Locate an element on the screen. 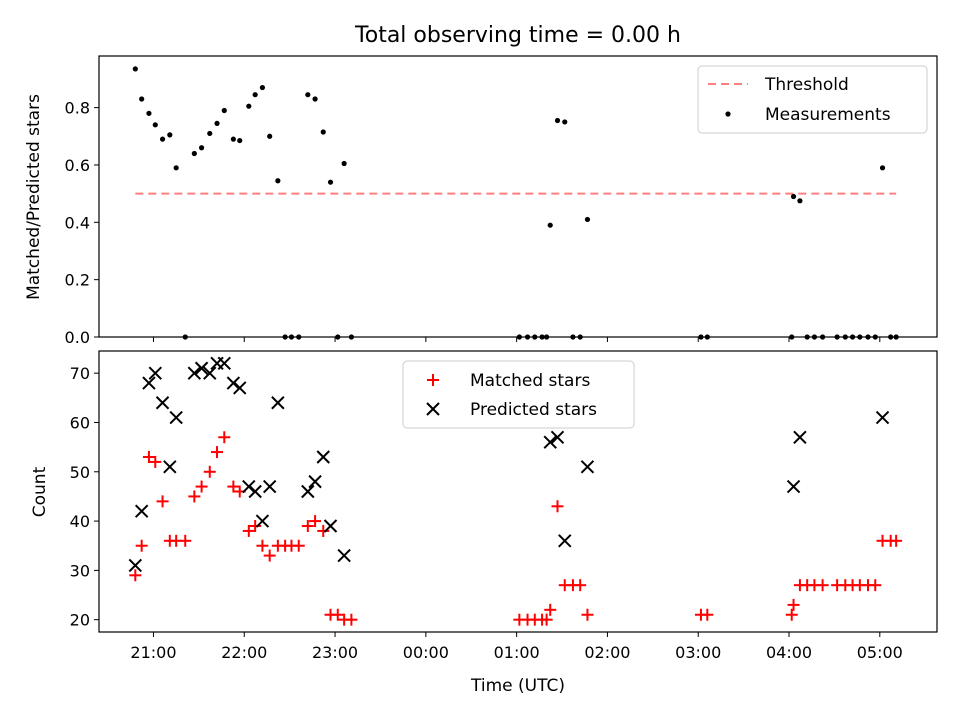  top-legend-box is located at coordinates (812, 99).